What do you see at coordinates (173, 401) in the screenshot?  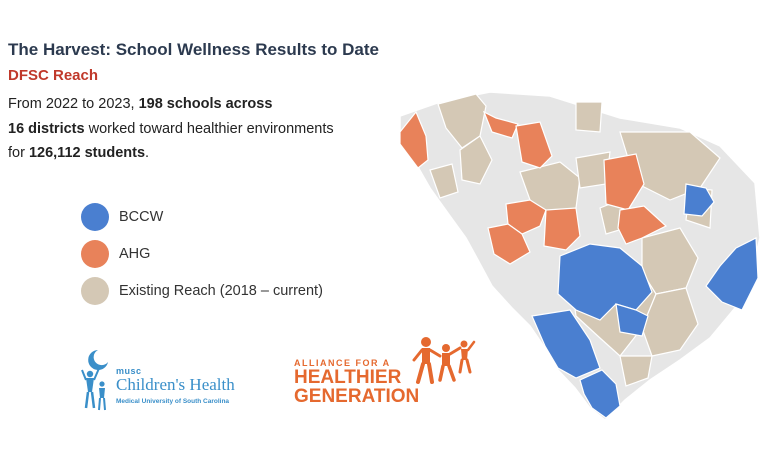 I see `musc-tagline: Medical University of South Carolina` at bounding box center [173, 401].